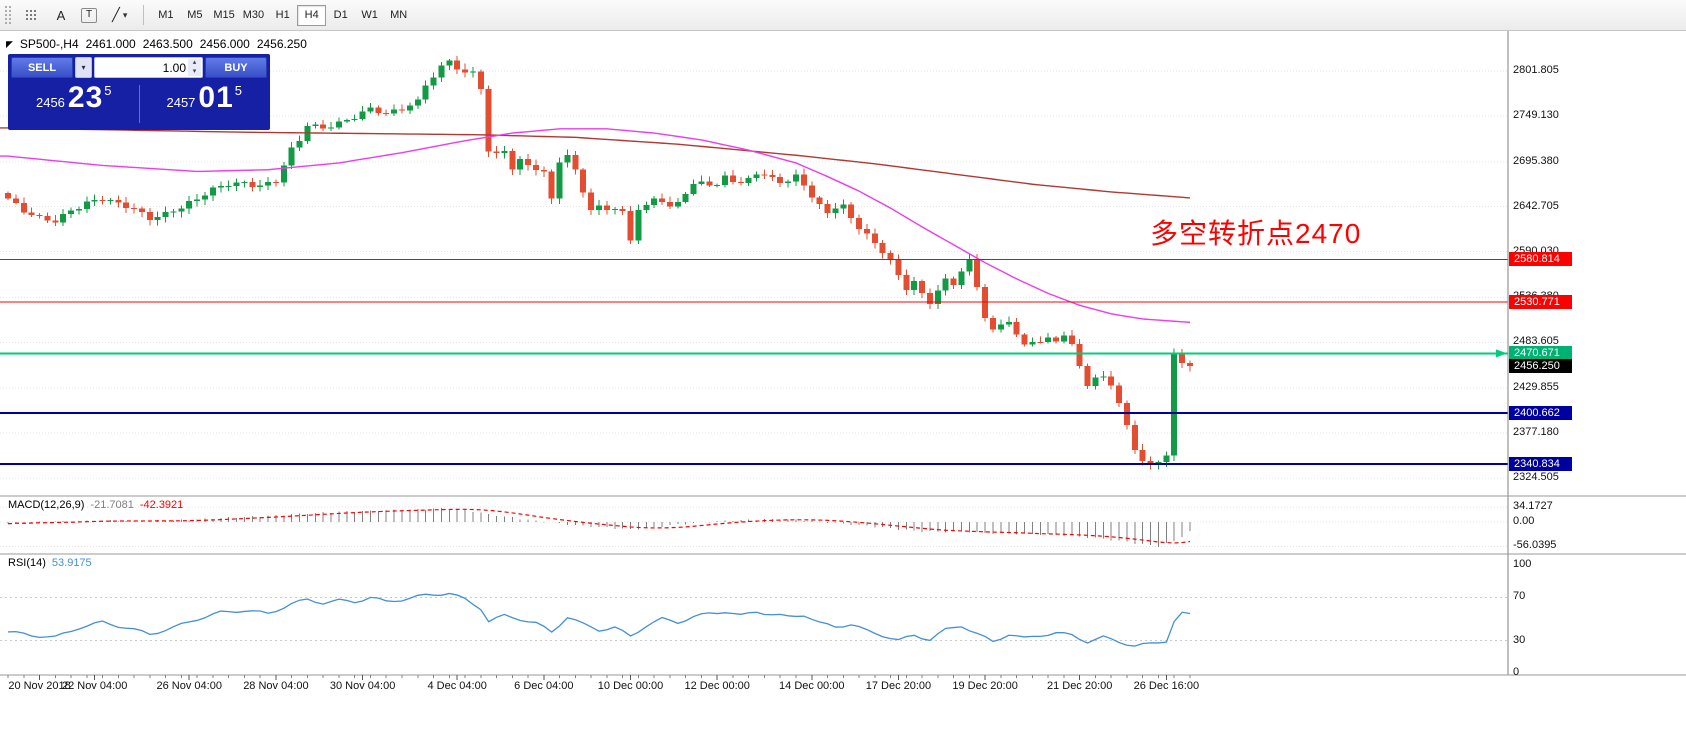 This screenshot has height=753, width=1686. I want to click on crosshair-grid-icon, so click(31, 15).